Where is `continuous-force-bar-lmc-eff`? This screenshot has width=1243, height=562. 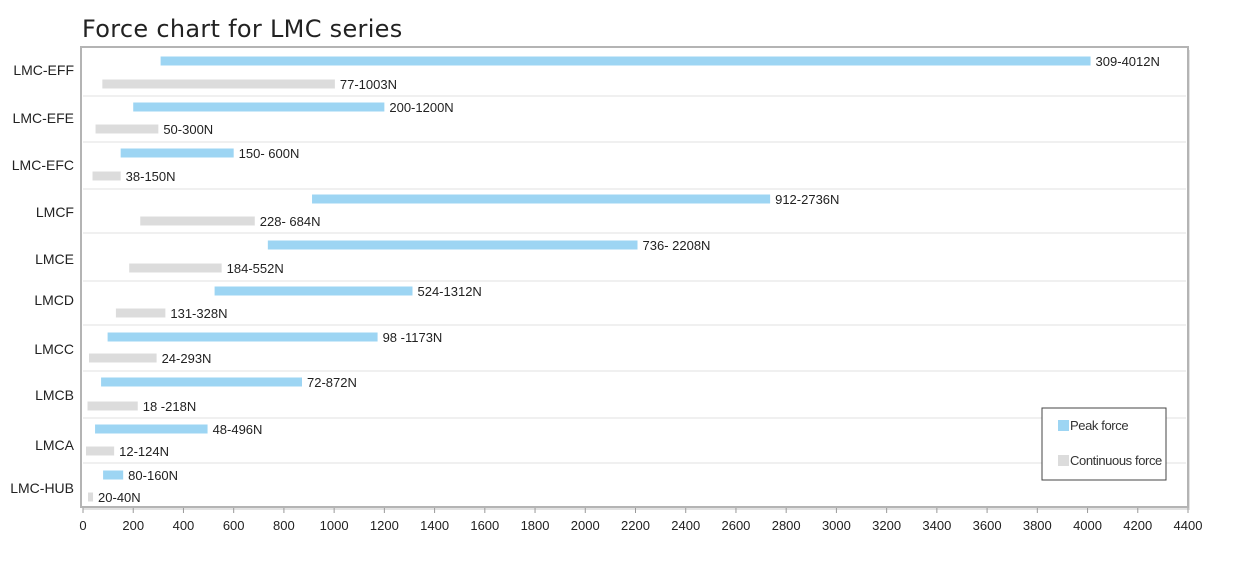
continuous-force-bar-lmc-eff is located at coordinates (218, 84).